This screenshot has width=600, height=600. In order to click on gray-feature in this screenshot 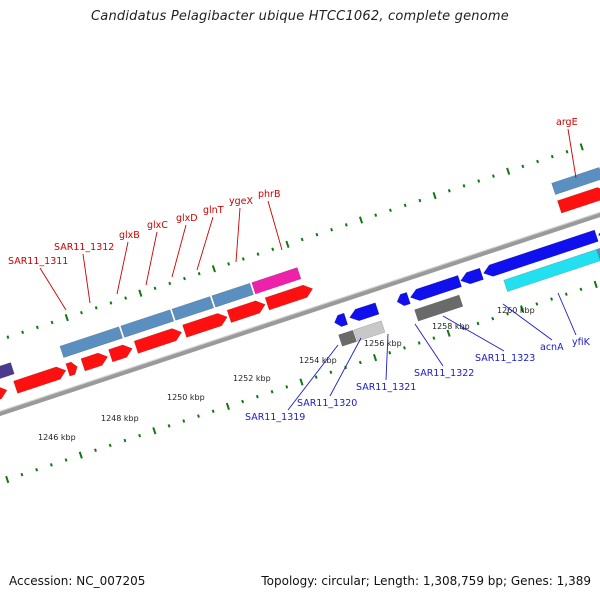, I will do `click(439, 308)`.